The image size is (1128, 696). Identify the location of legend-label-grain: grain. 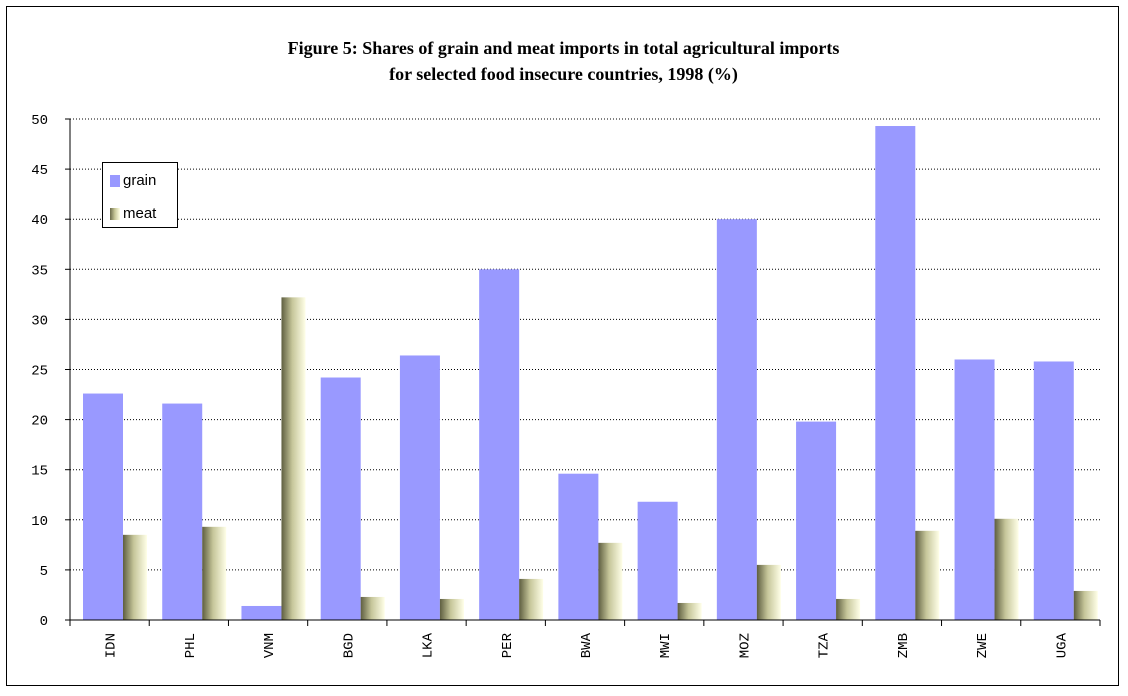
(140, 180).